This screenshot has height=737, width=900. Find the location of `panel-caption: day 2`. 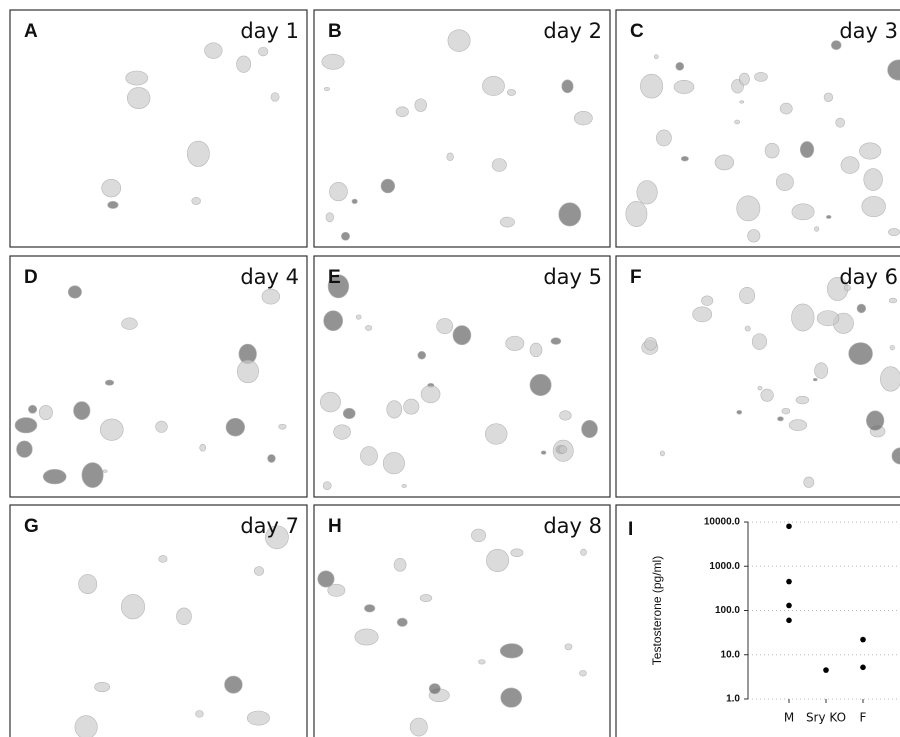

panel-caption: day 2 is located at coordinates (572, 31).